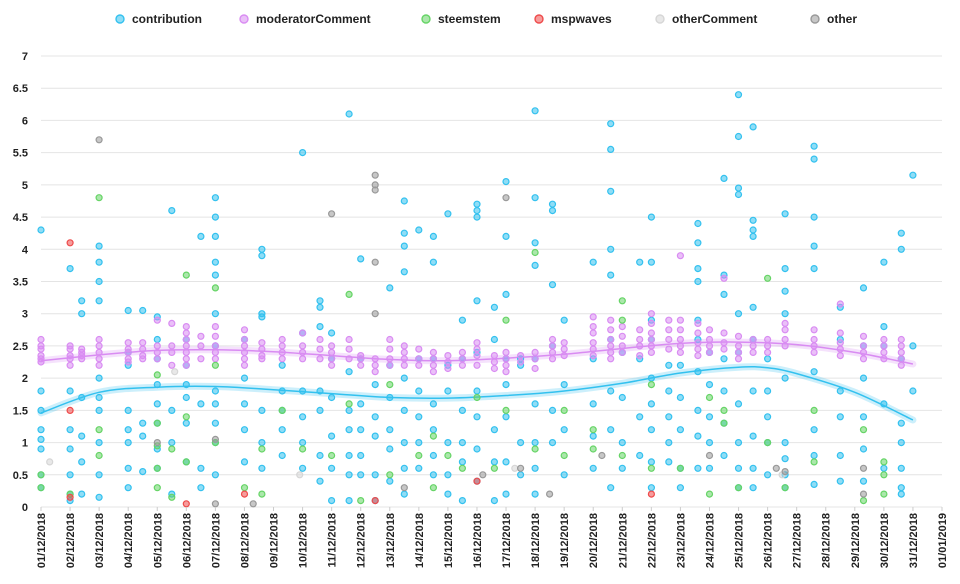 This screenshot has width=960, height=584. Describe the element at coordinates (158, 19) in the screenshot. I see `legend-item-contribution: contribution` at that location.